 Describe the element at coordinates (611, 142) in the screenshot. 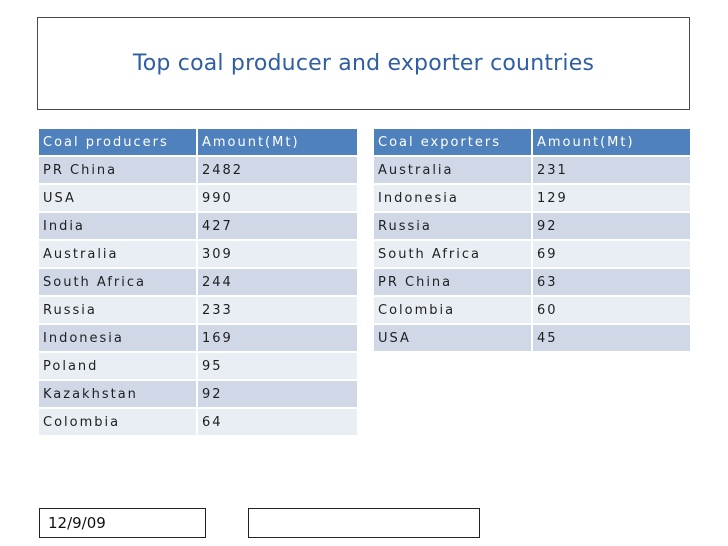

I see `exporters-header-cell: Amount(Mt)` at that location.